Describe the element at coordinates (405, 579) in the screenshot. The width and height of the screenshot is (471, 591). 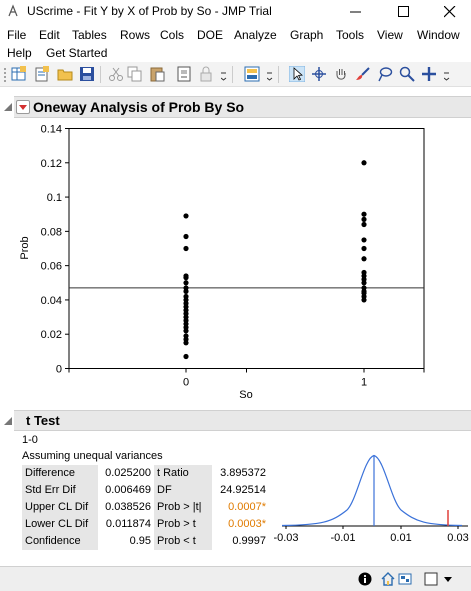
I see `layout-toggle-icon` at that location.